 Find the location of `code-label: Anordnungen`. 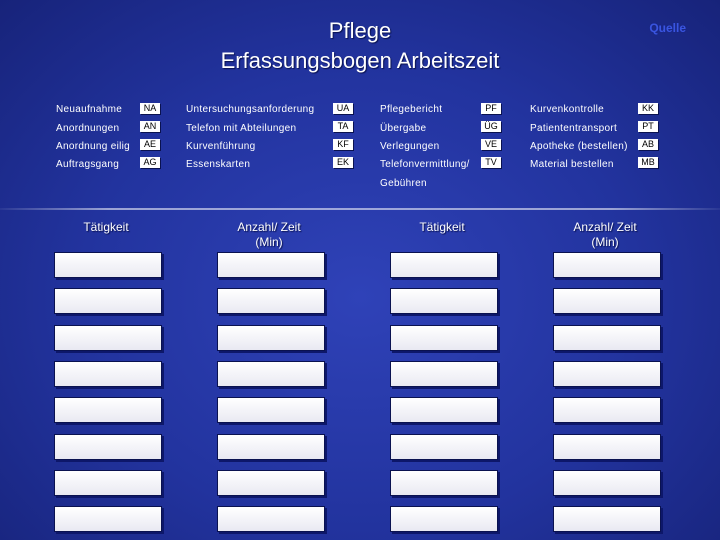

code-label: Anordnungen is located at coordinates (88, 128).